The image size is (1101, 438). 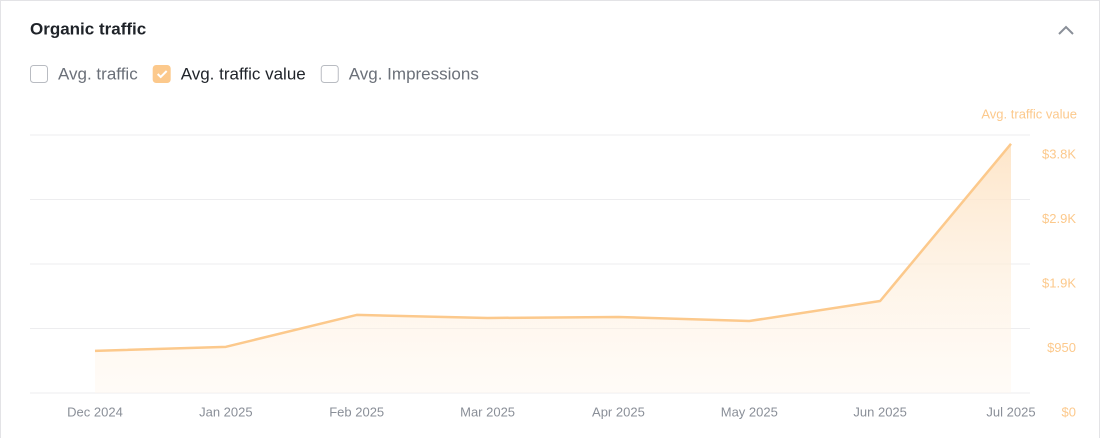 What do you see at coordinates (880, 411) in the screenshot?
I see `x-tick-label: Jun 2025` at bounding box center [880, 411].